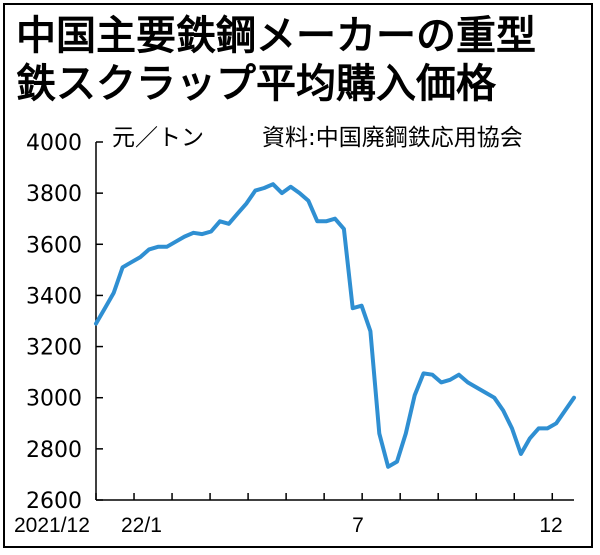  What do you see at coordinates (64, 322) in the screenshot?
I see `y-axis-ticks: 2600 2800 3000 3200 3400 3600 3800 4000` at bounding box center [64, 322].